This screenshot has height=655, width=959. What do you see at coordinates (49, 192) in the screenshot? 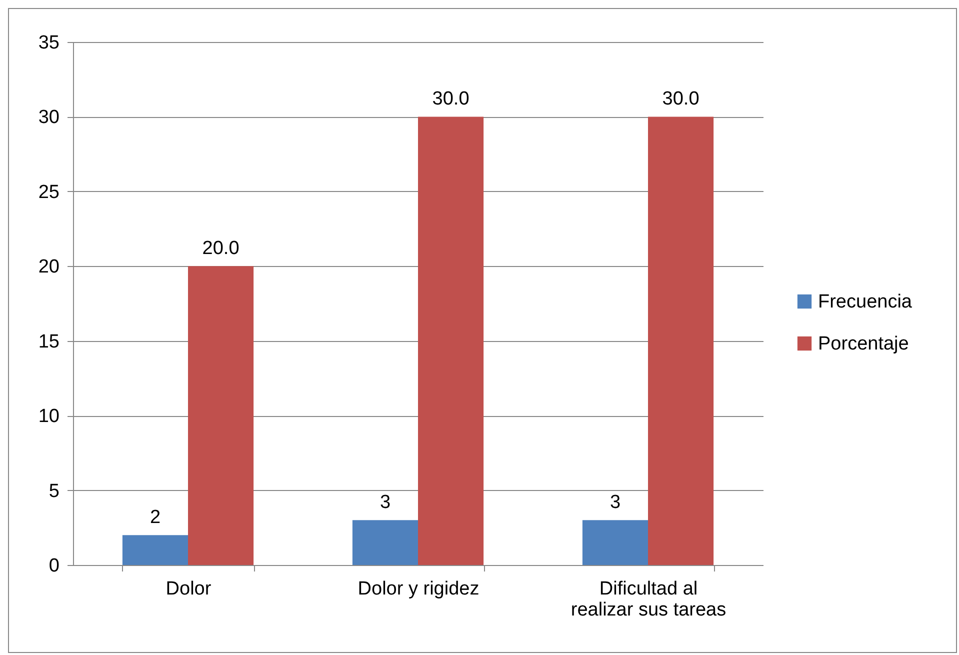
I see `y-tick-label: 25` at bounding box center [49, 192].